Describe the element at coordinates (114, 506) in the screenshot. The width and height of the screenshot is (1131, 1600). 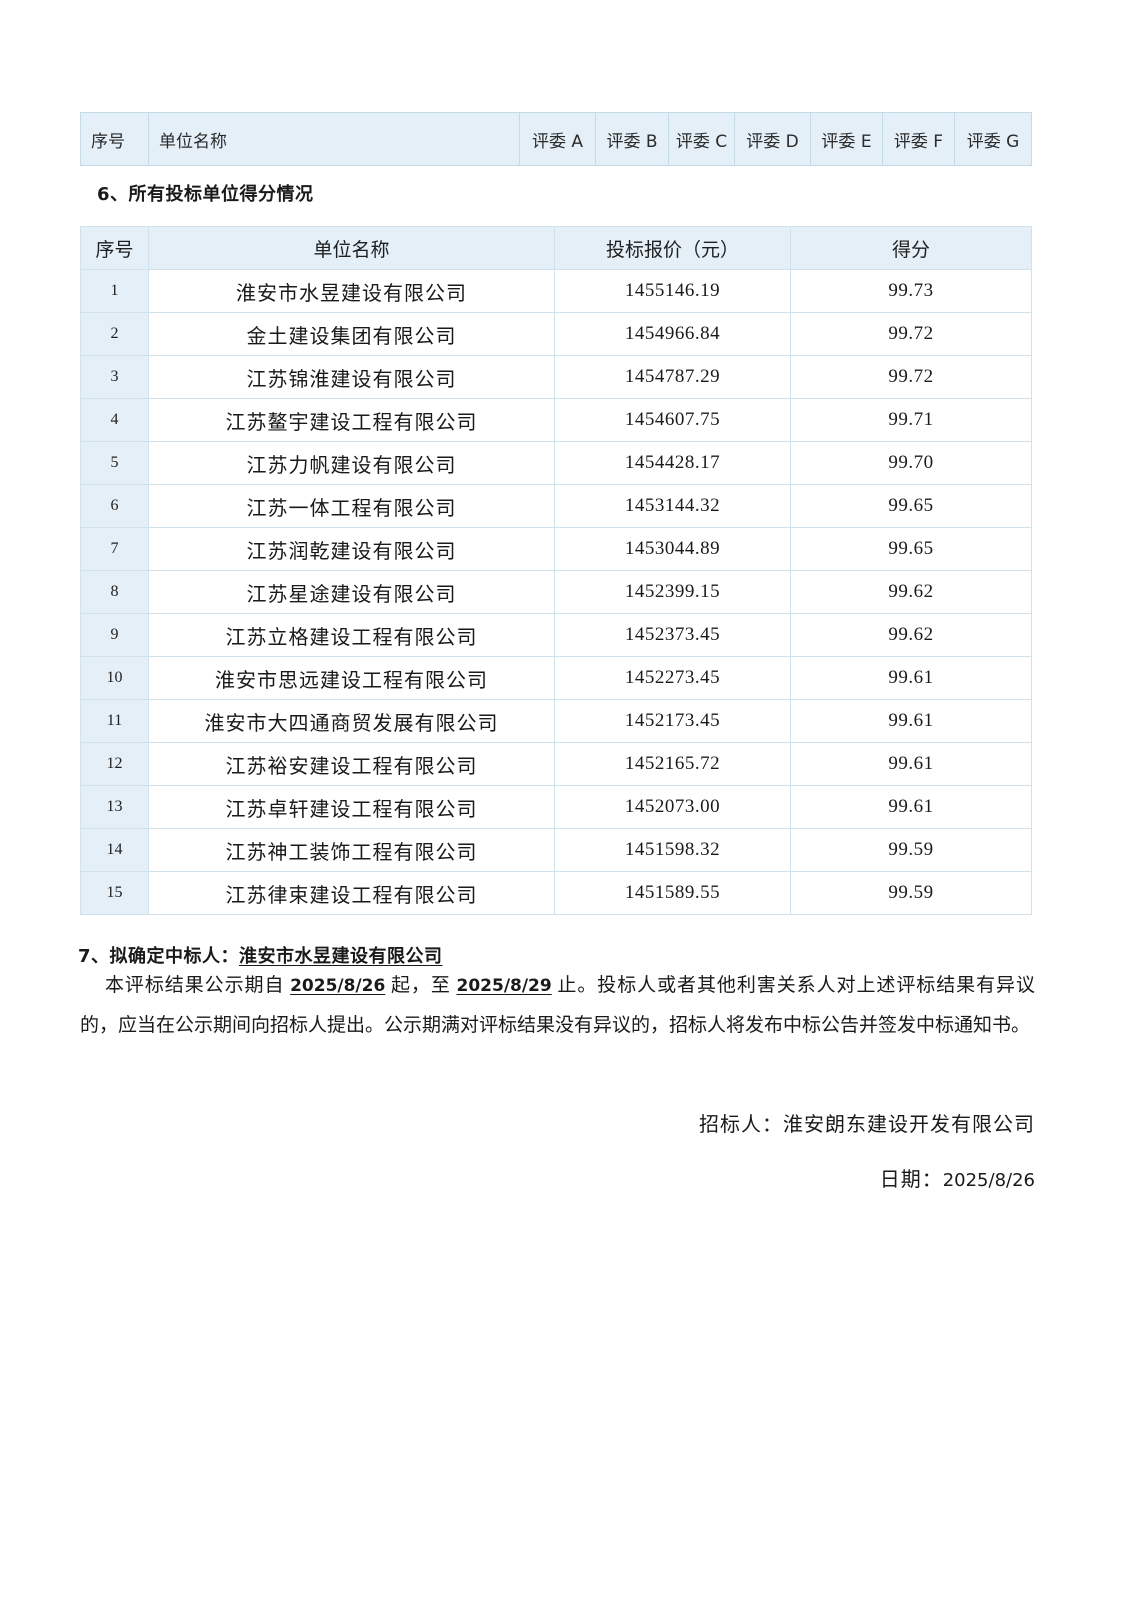
I see `cell-index: 6` at that location.